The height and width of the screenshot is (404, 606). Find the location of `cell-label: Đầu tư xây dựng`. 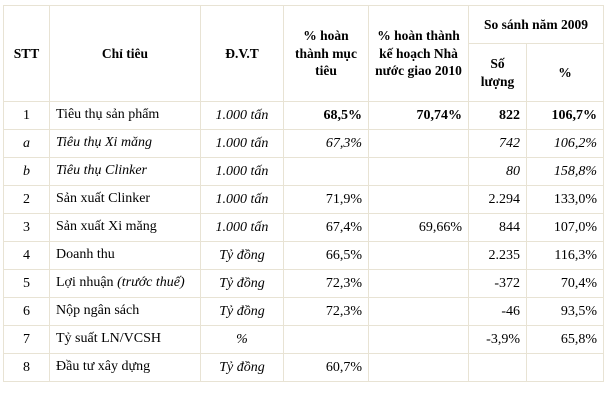

cell-label: Đầu tư xây dựng is located at coordinates (125, 367).